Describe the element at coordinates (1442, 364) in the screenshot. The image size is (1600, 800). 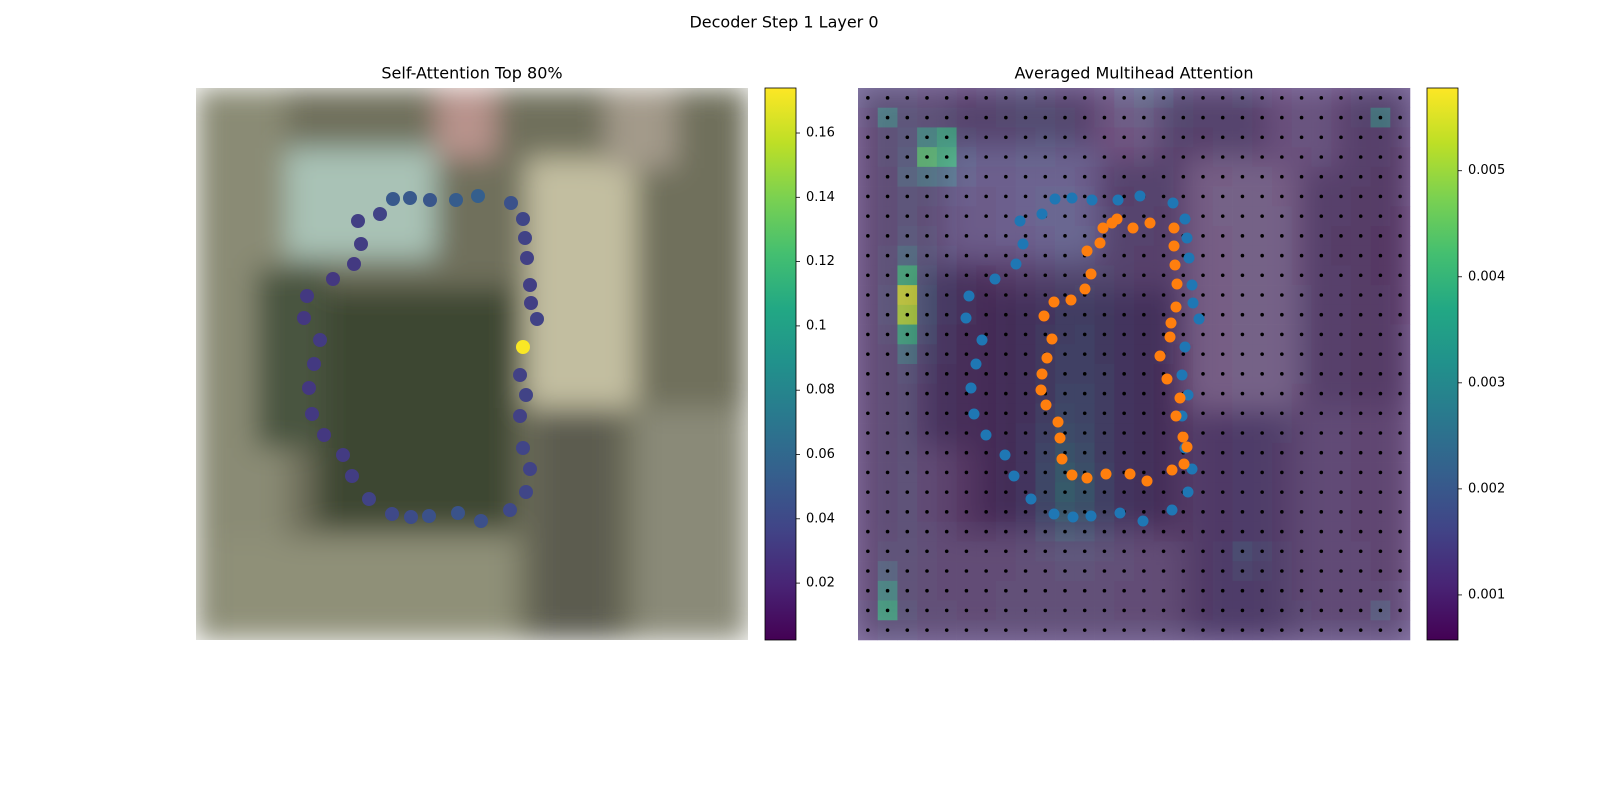
I see `colorbar` at that location.